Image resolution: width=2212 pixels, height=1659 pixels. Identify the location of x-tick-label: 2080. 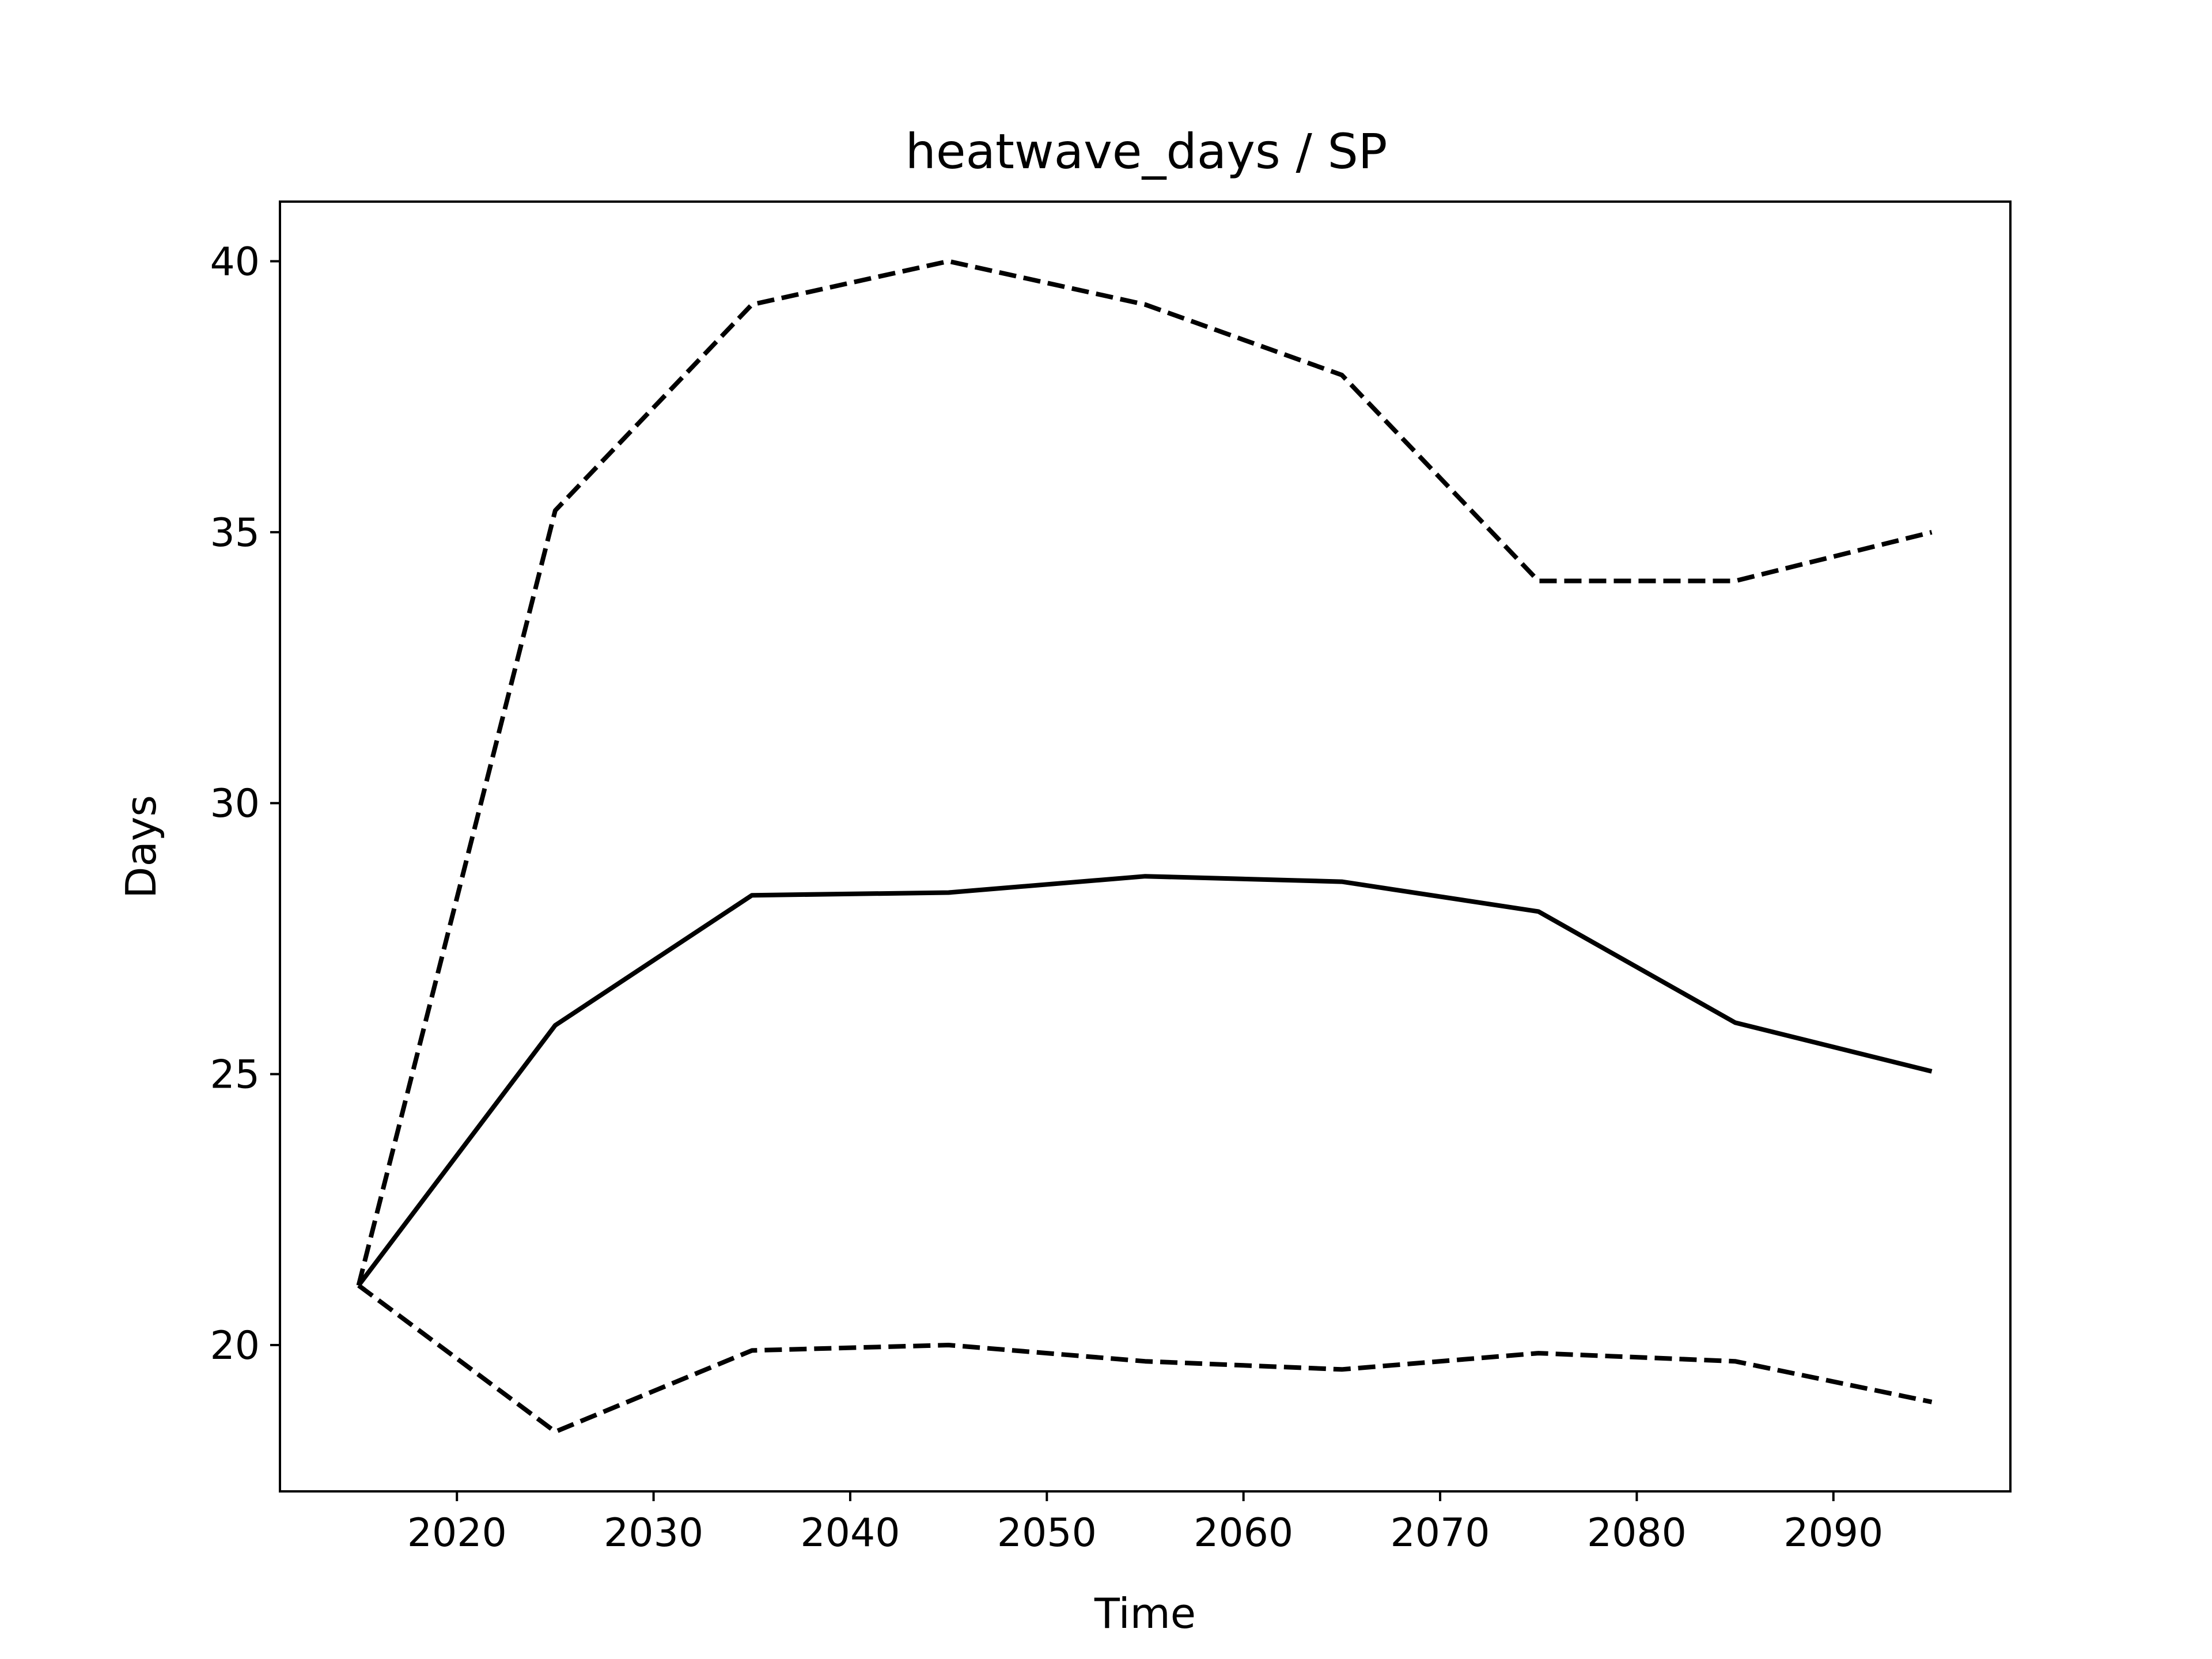
(1637, 1533).